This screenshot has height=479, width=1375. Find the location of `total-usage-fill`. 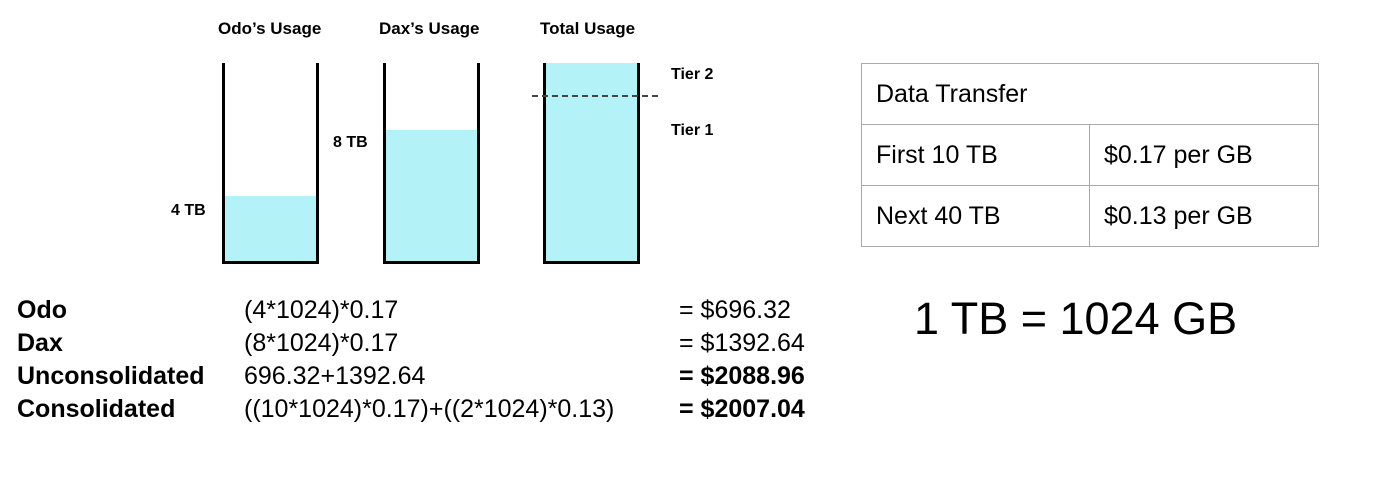

total-usage-fill is located at coordinates (591, 162).